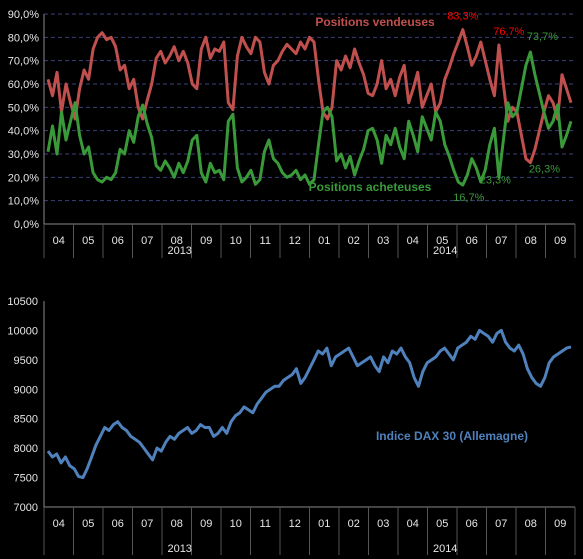 The width and height of the screenshot is (583, 559). Describe the element at coordinates (23, 62) in the screenshot. I see `y-tick-label: 70,0%` at that location.